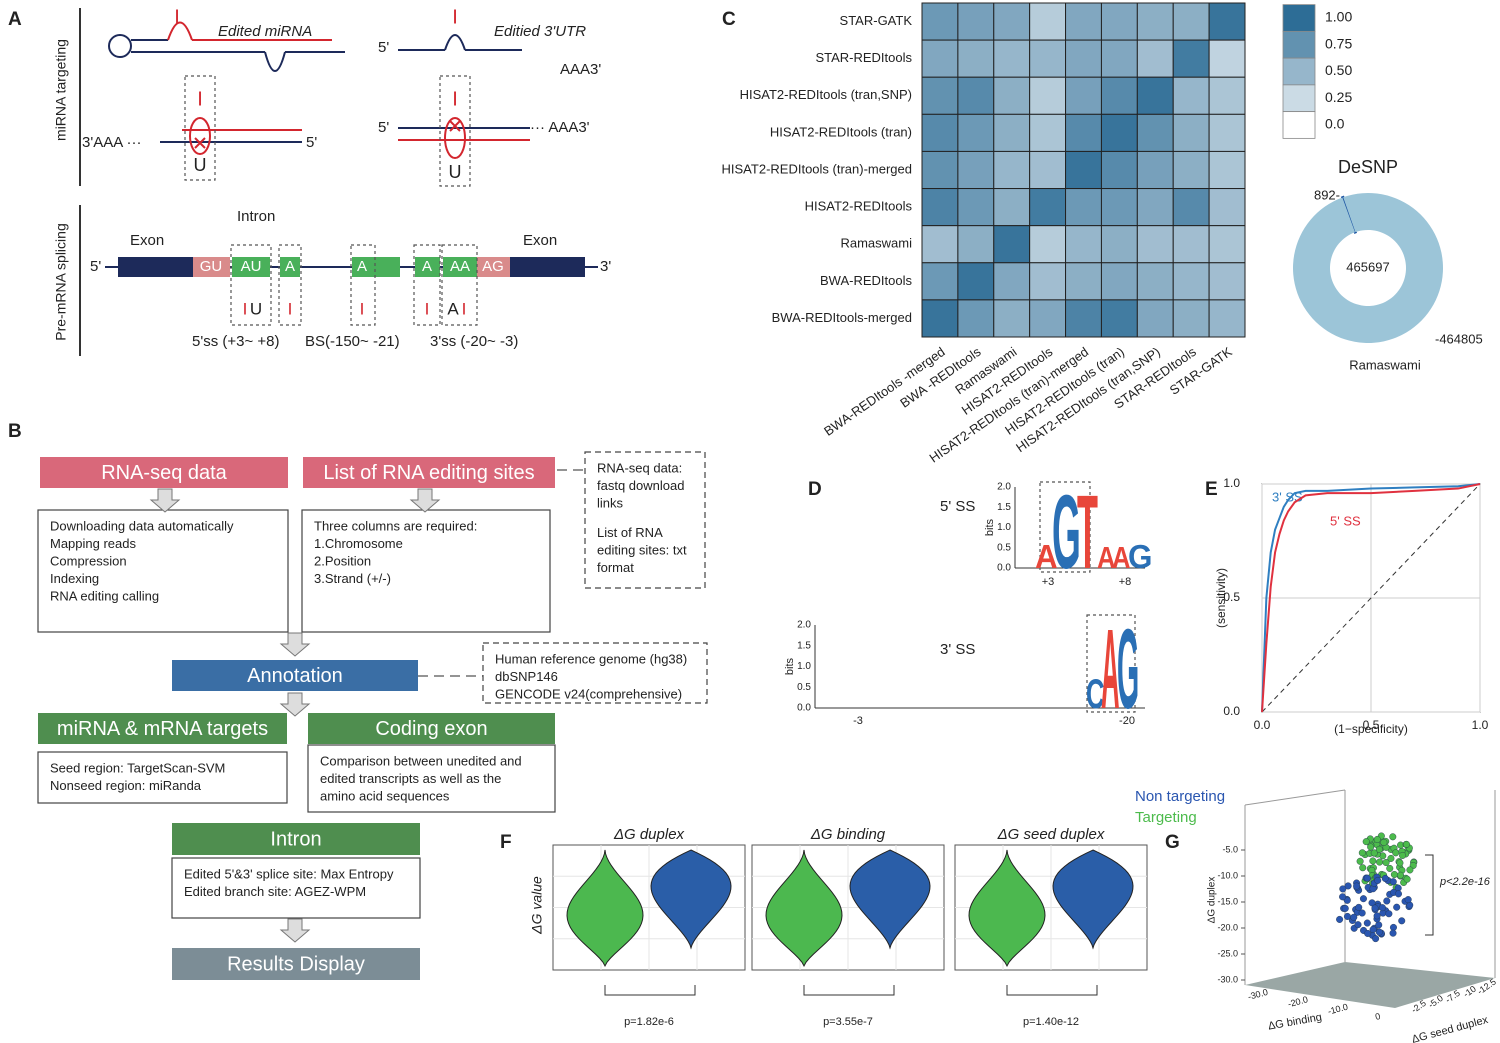  Describe the element at coordinates (354, 285) in the screenshot. I see `dotted-boxes` at that location.